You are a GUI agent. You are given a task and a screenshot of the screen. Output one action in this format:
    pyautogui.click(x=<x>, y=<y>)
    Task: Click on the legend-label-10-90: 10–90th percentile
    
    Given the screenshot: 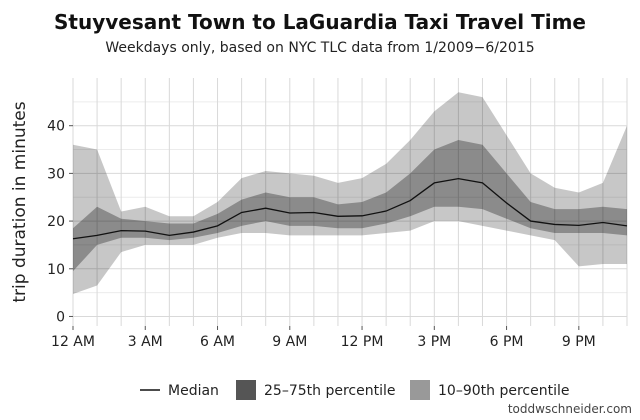 What is the action you would take?
    pyautogui.click(x=503, y=391)
    